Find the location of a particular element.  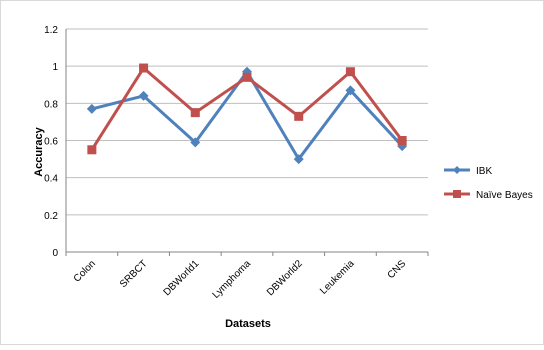

y-tick-label: 0.2 is located at coordinates (51, 216).